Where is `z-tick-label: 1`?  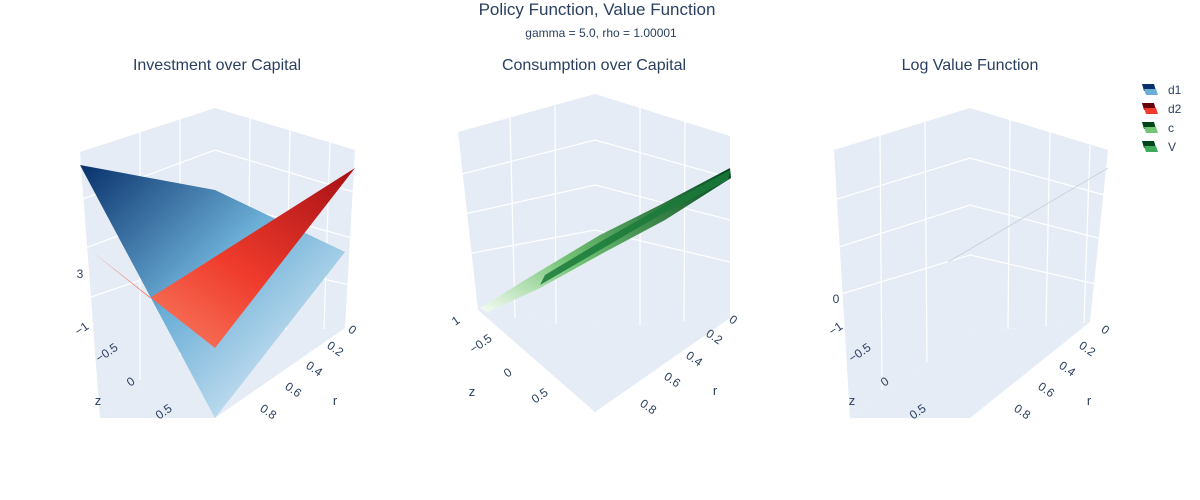 z-tick-label: 1 is located at coordinates (456, 320).